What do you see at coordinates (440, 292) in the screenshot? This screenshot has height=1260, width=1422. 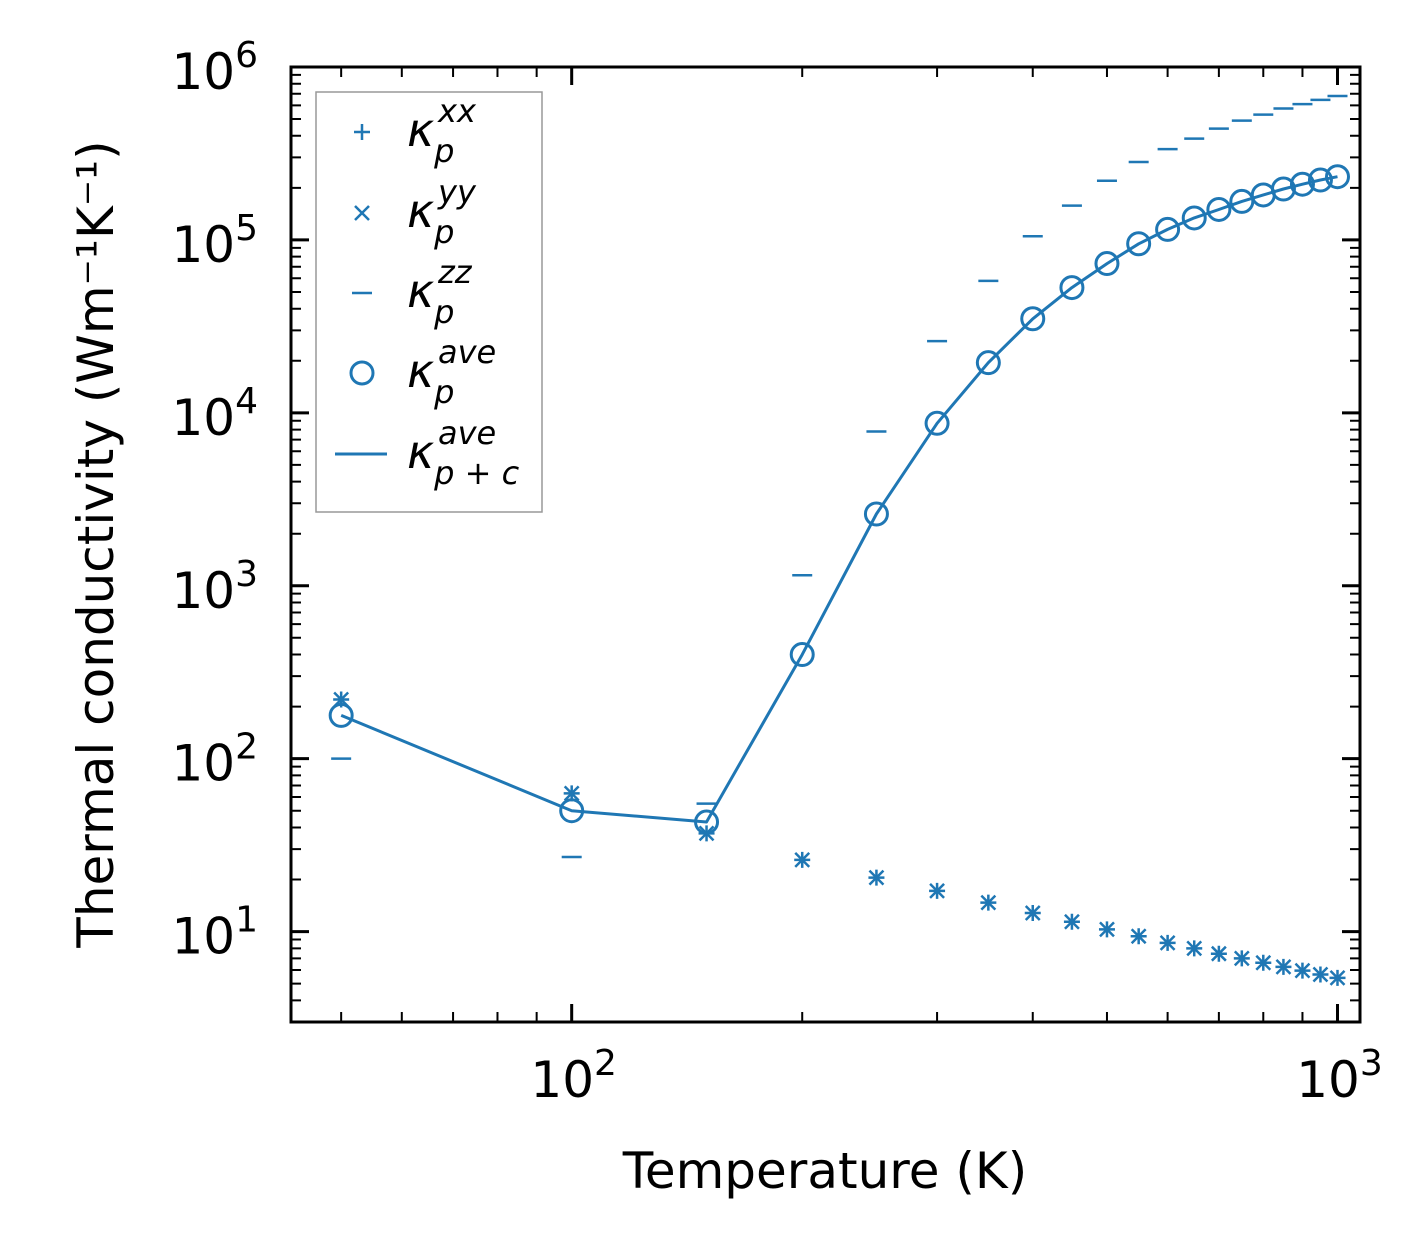 I see `legend-label-kzz: κpzz` at bounding box center [440, 292].